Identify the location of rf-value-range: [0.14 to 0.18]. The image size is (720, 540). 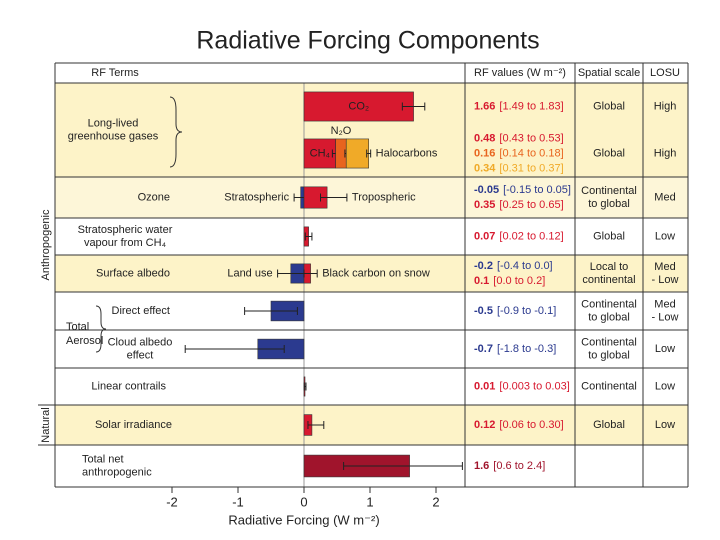
(531, 153).